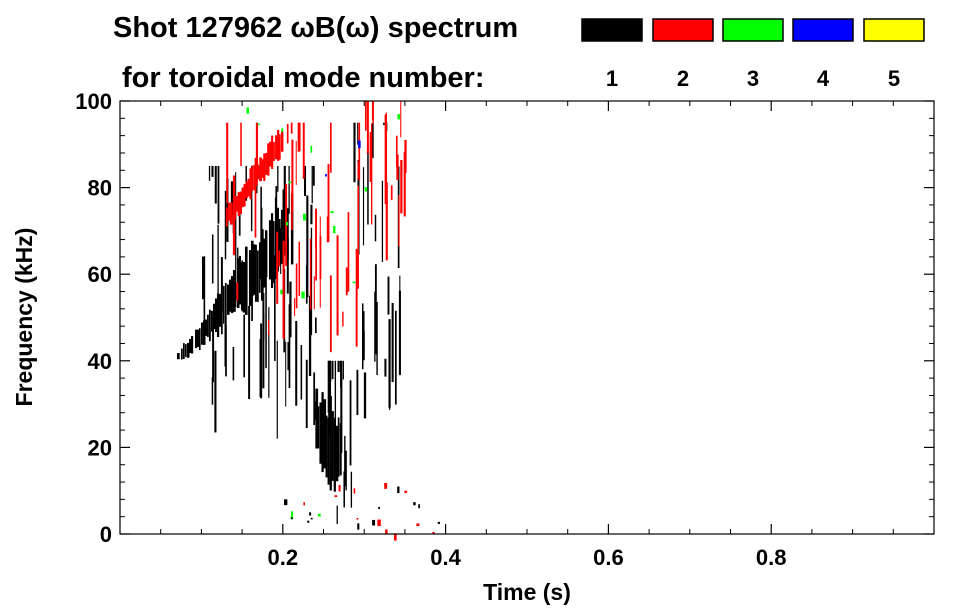 The image size is (963, 615). What do you see at coordinates (315, 28) in the screenshot?
I see `chart-title-line1: Shot 127962 ωB(ω) spectrum` at bounding box center [315, 28].